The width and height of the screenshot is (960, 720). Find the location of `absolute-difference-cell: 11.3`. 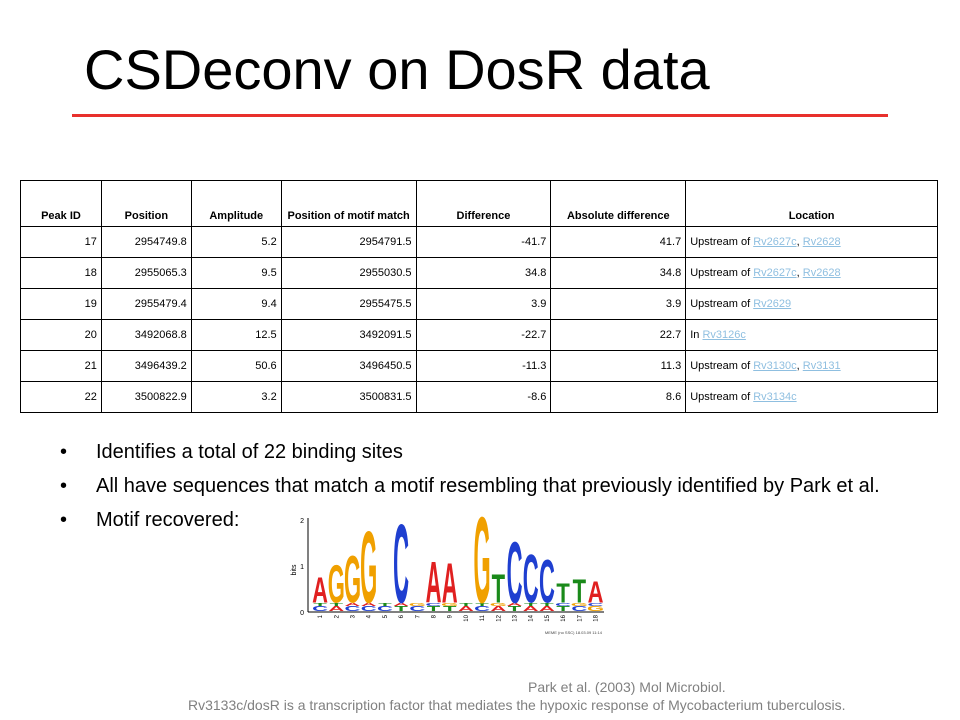

absolute-difference-cell: 11.3 is located at coordinates (618, 366).